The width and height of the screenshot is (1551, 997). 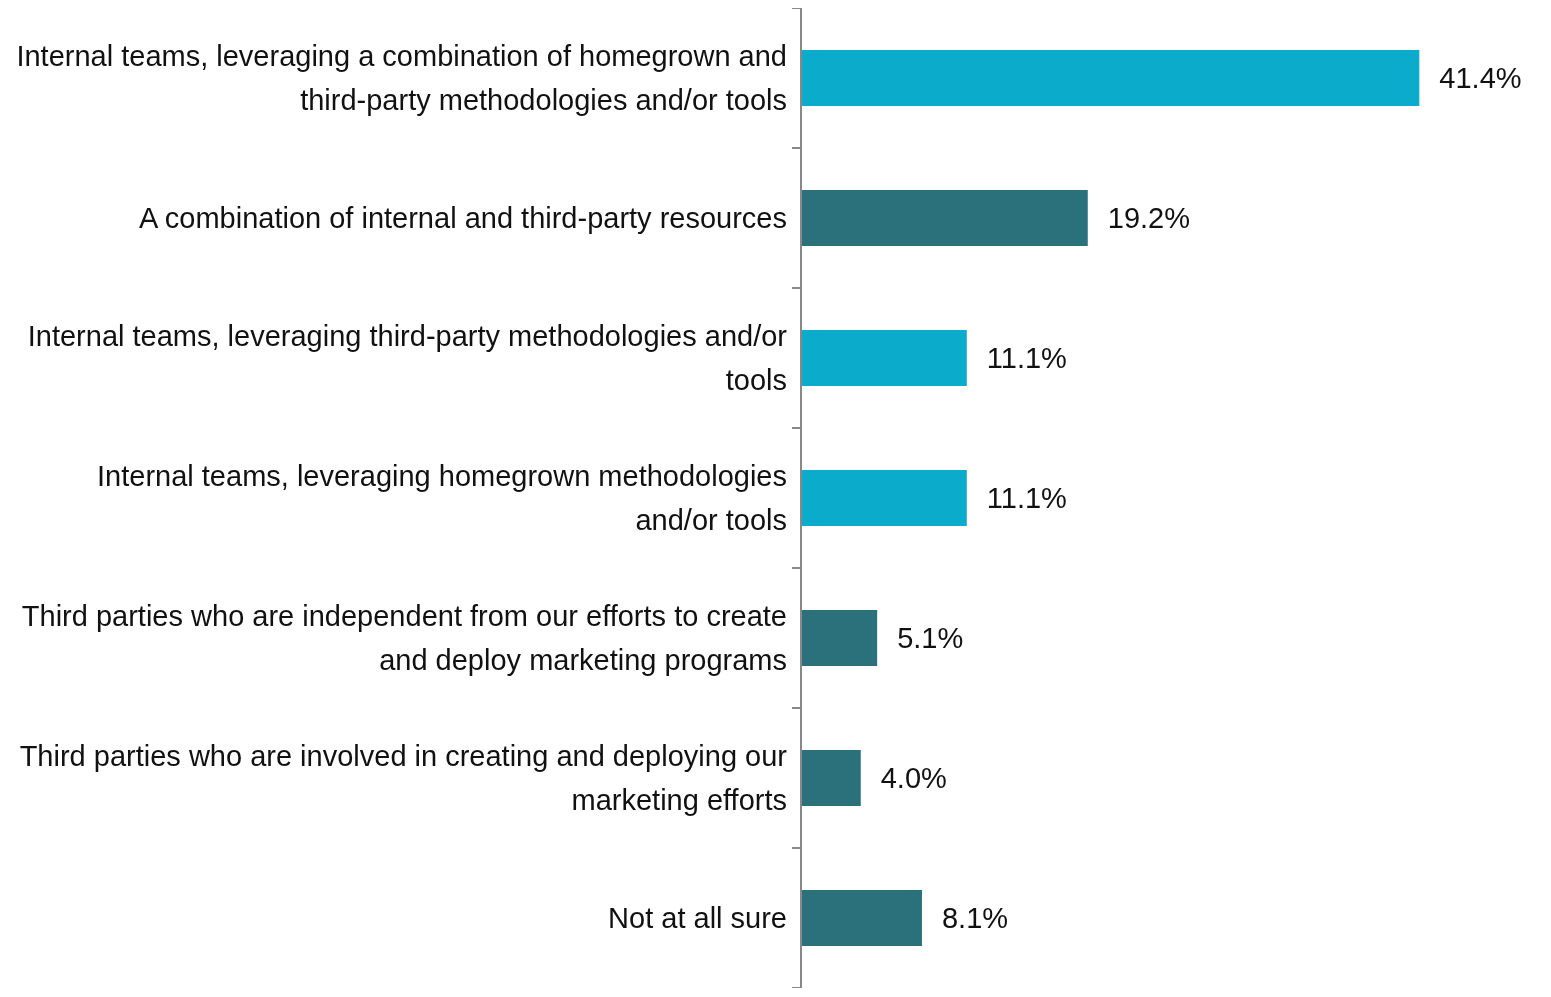 What do you see at coordinates (913, 778) in the screenshot?
I see `data-label: 4.0%` at bounding box center [913, 778].